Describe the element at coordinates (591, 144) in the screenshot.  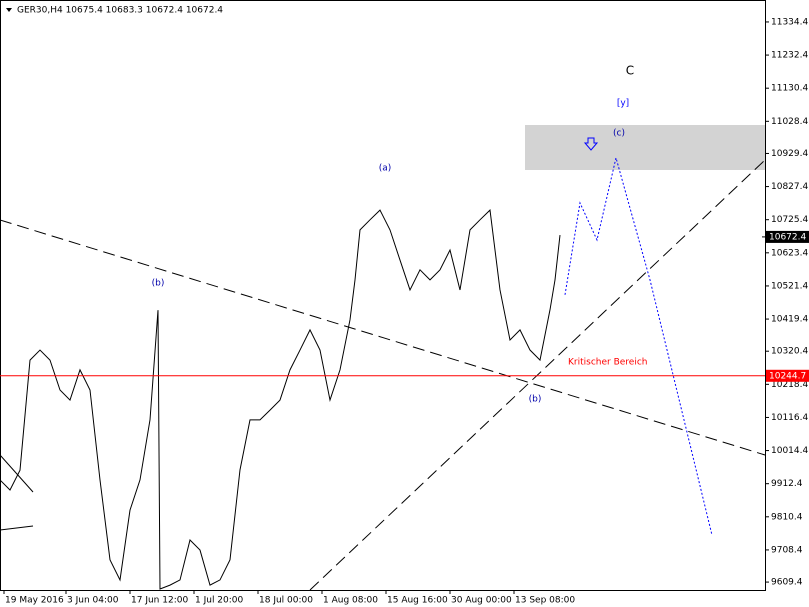
I see `down-arrow-icon` at that location.